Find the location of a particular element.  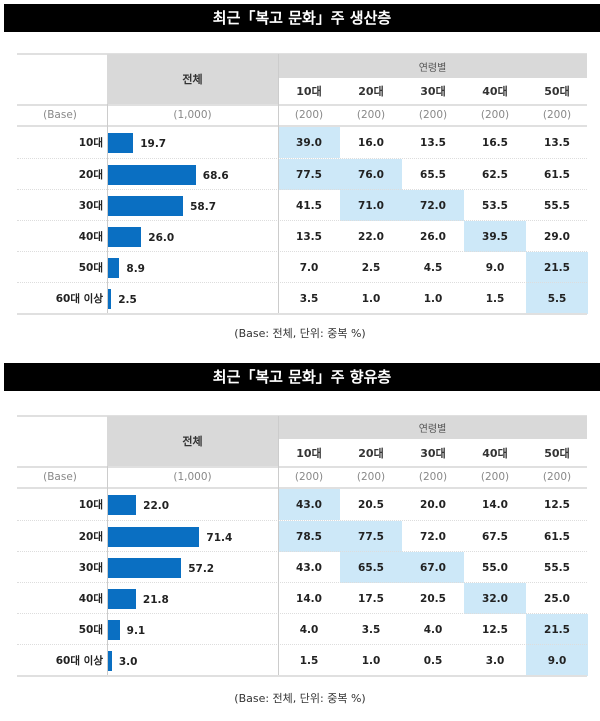

table-row: 10대 19.7 39.0 16.0 13.5 16.5 13.5 is located at coordinates (302, 142).